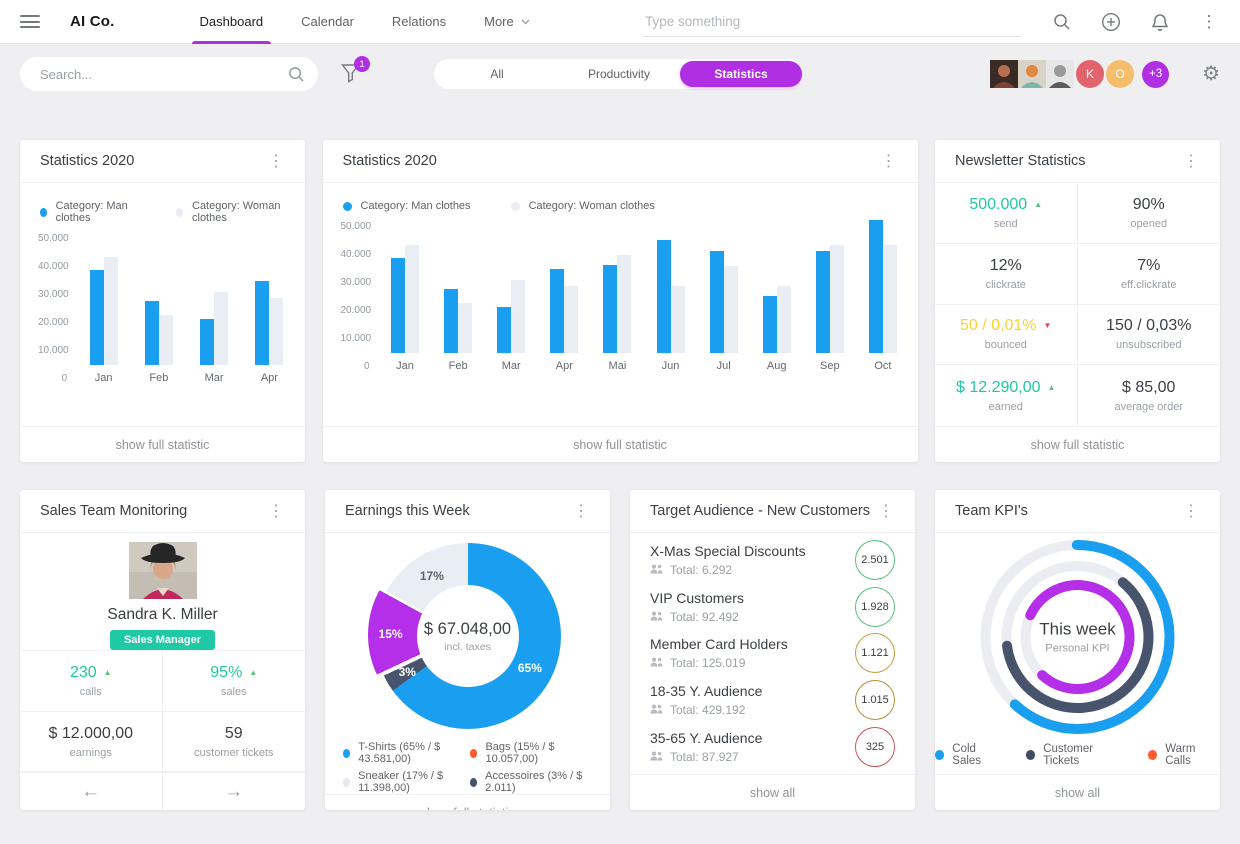 This screenshot has height=844, width=1240. Describe the element at coordinates (677, 319) in the screenshot. I see `bar-jun` at that location.